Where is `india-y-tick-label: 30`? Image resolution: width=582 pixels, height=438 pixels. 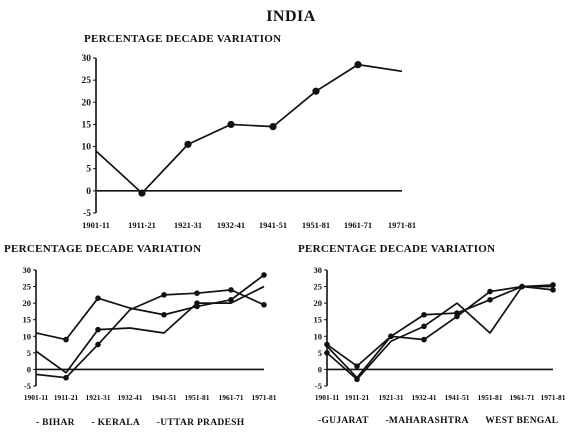 india-y-tick-label: 30 is located at coordinates (87, 59).